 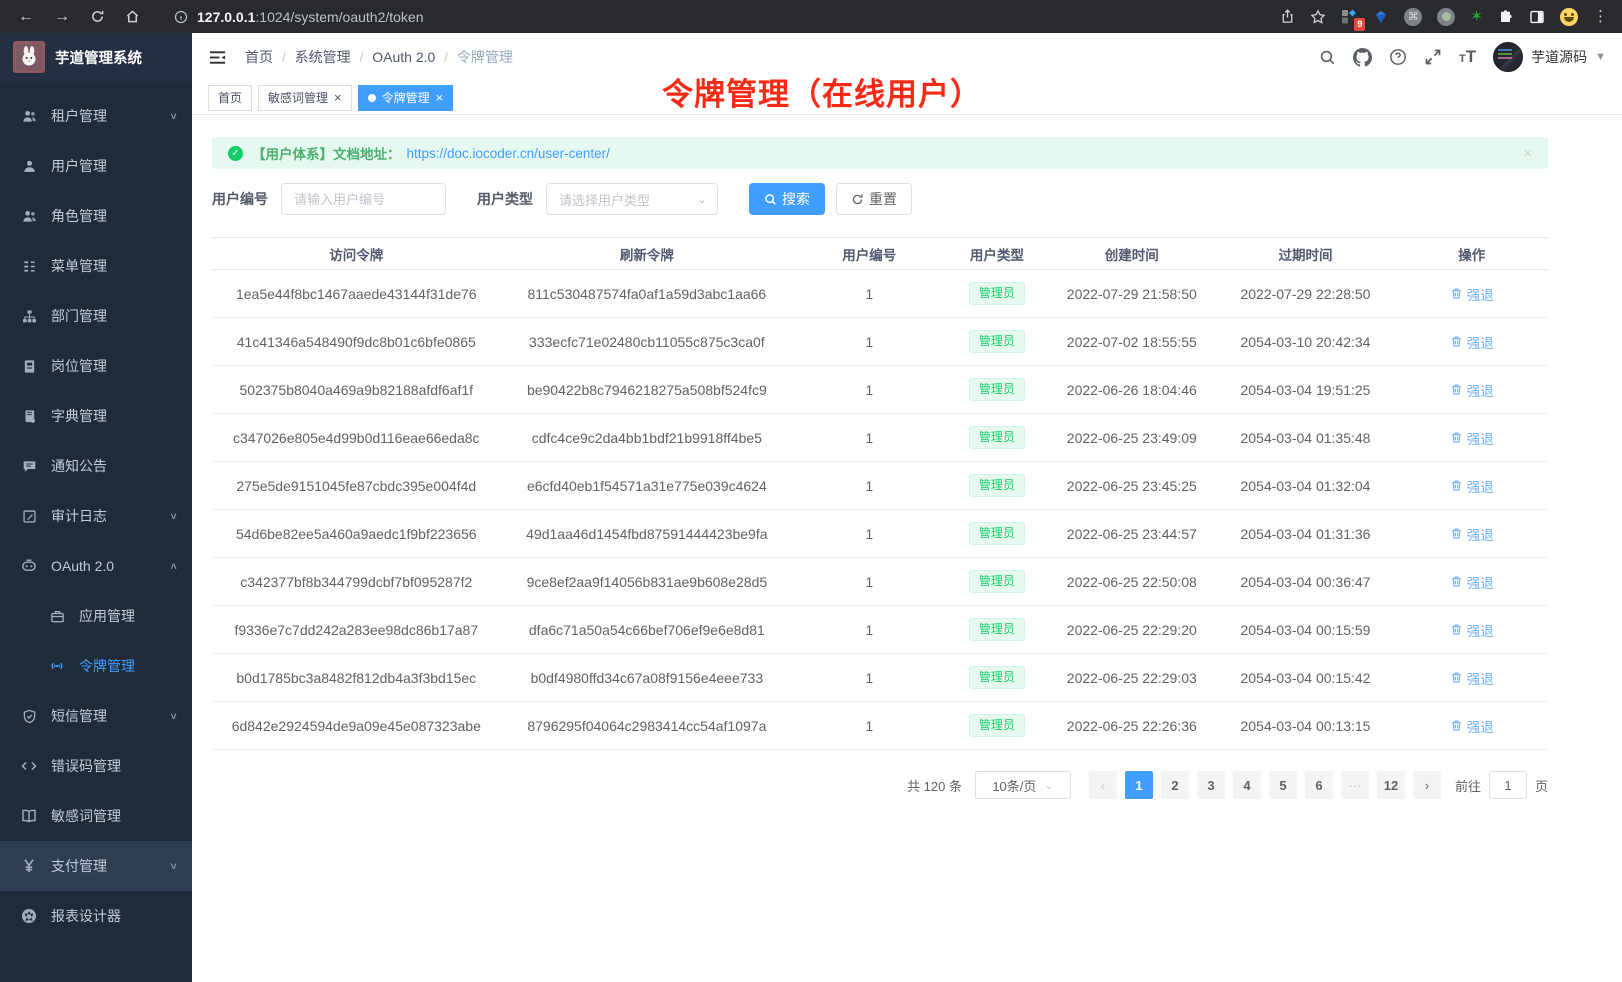 What do you see at coordinates (132, 16) in the screenshot?
I see `browser-home-icon` at bounding box center [132, 16].